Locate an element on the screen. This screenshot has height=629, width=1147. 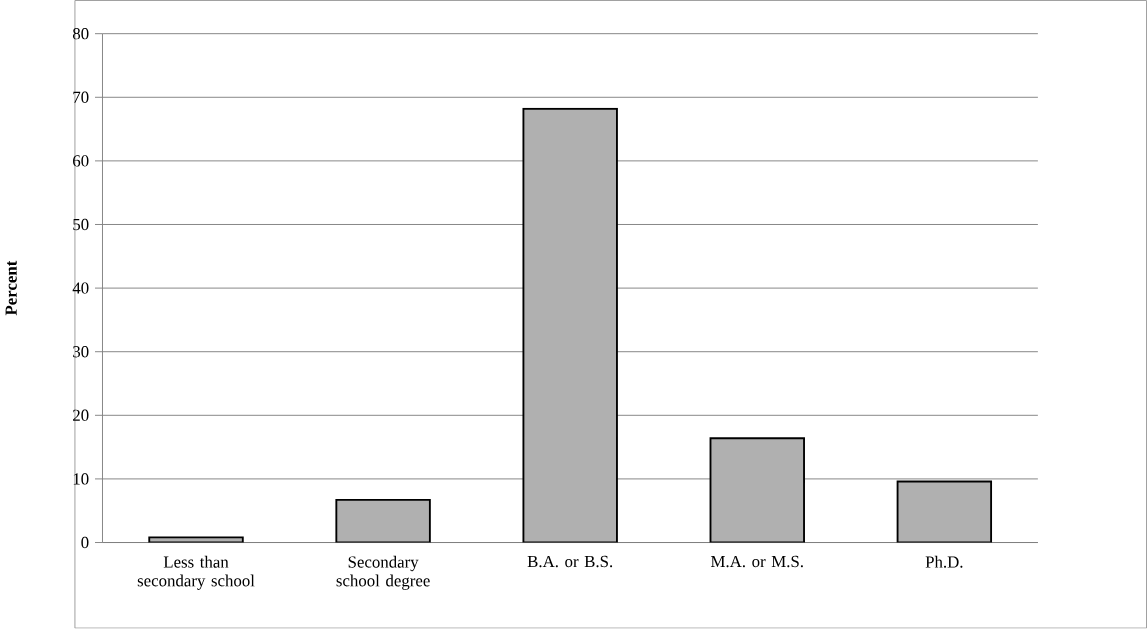
y-tick-label: 40 is located at coordinates (80, 288).